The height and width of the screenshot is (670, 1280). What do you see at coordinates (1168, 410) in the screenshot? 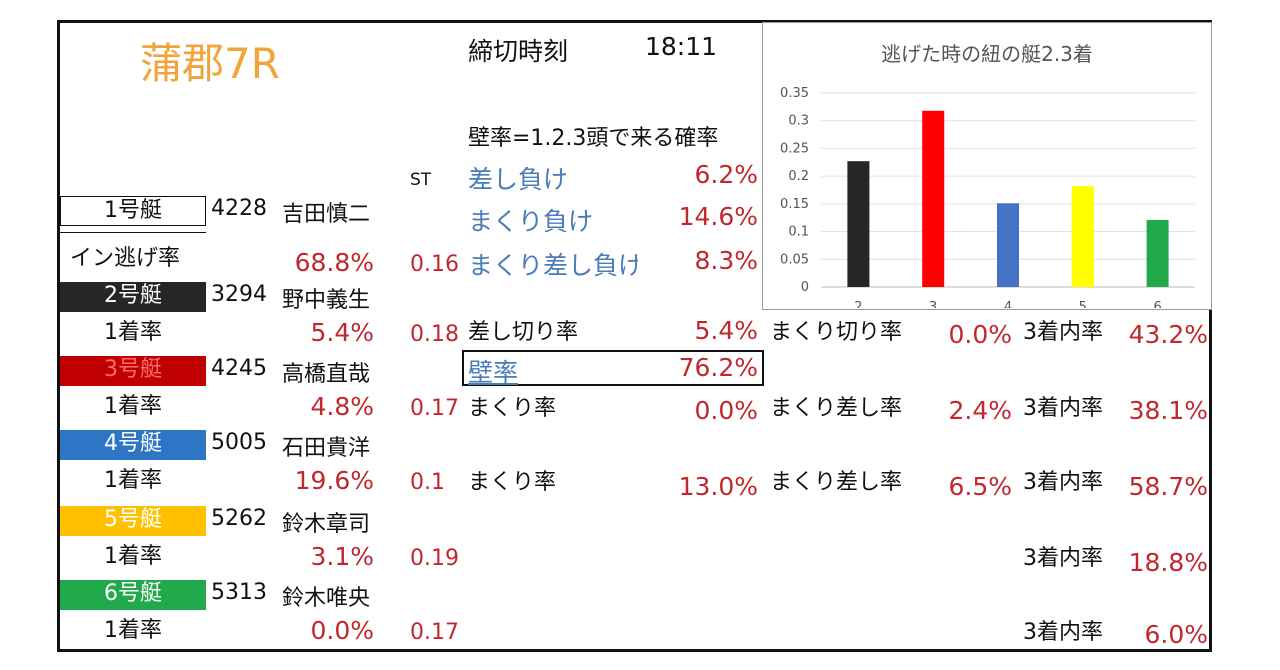
I see `boat3-top3-value: 38.1%` at bounding box center [1168, 410].